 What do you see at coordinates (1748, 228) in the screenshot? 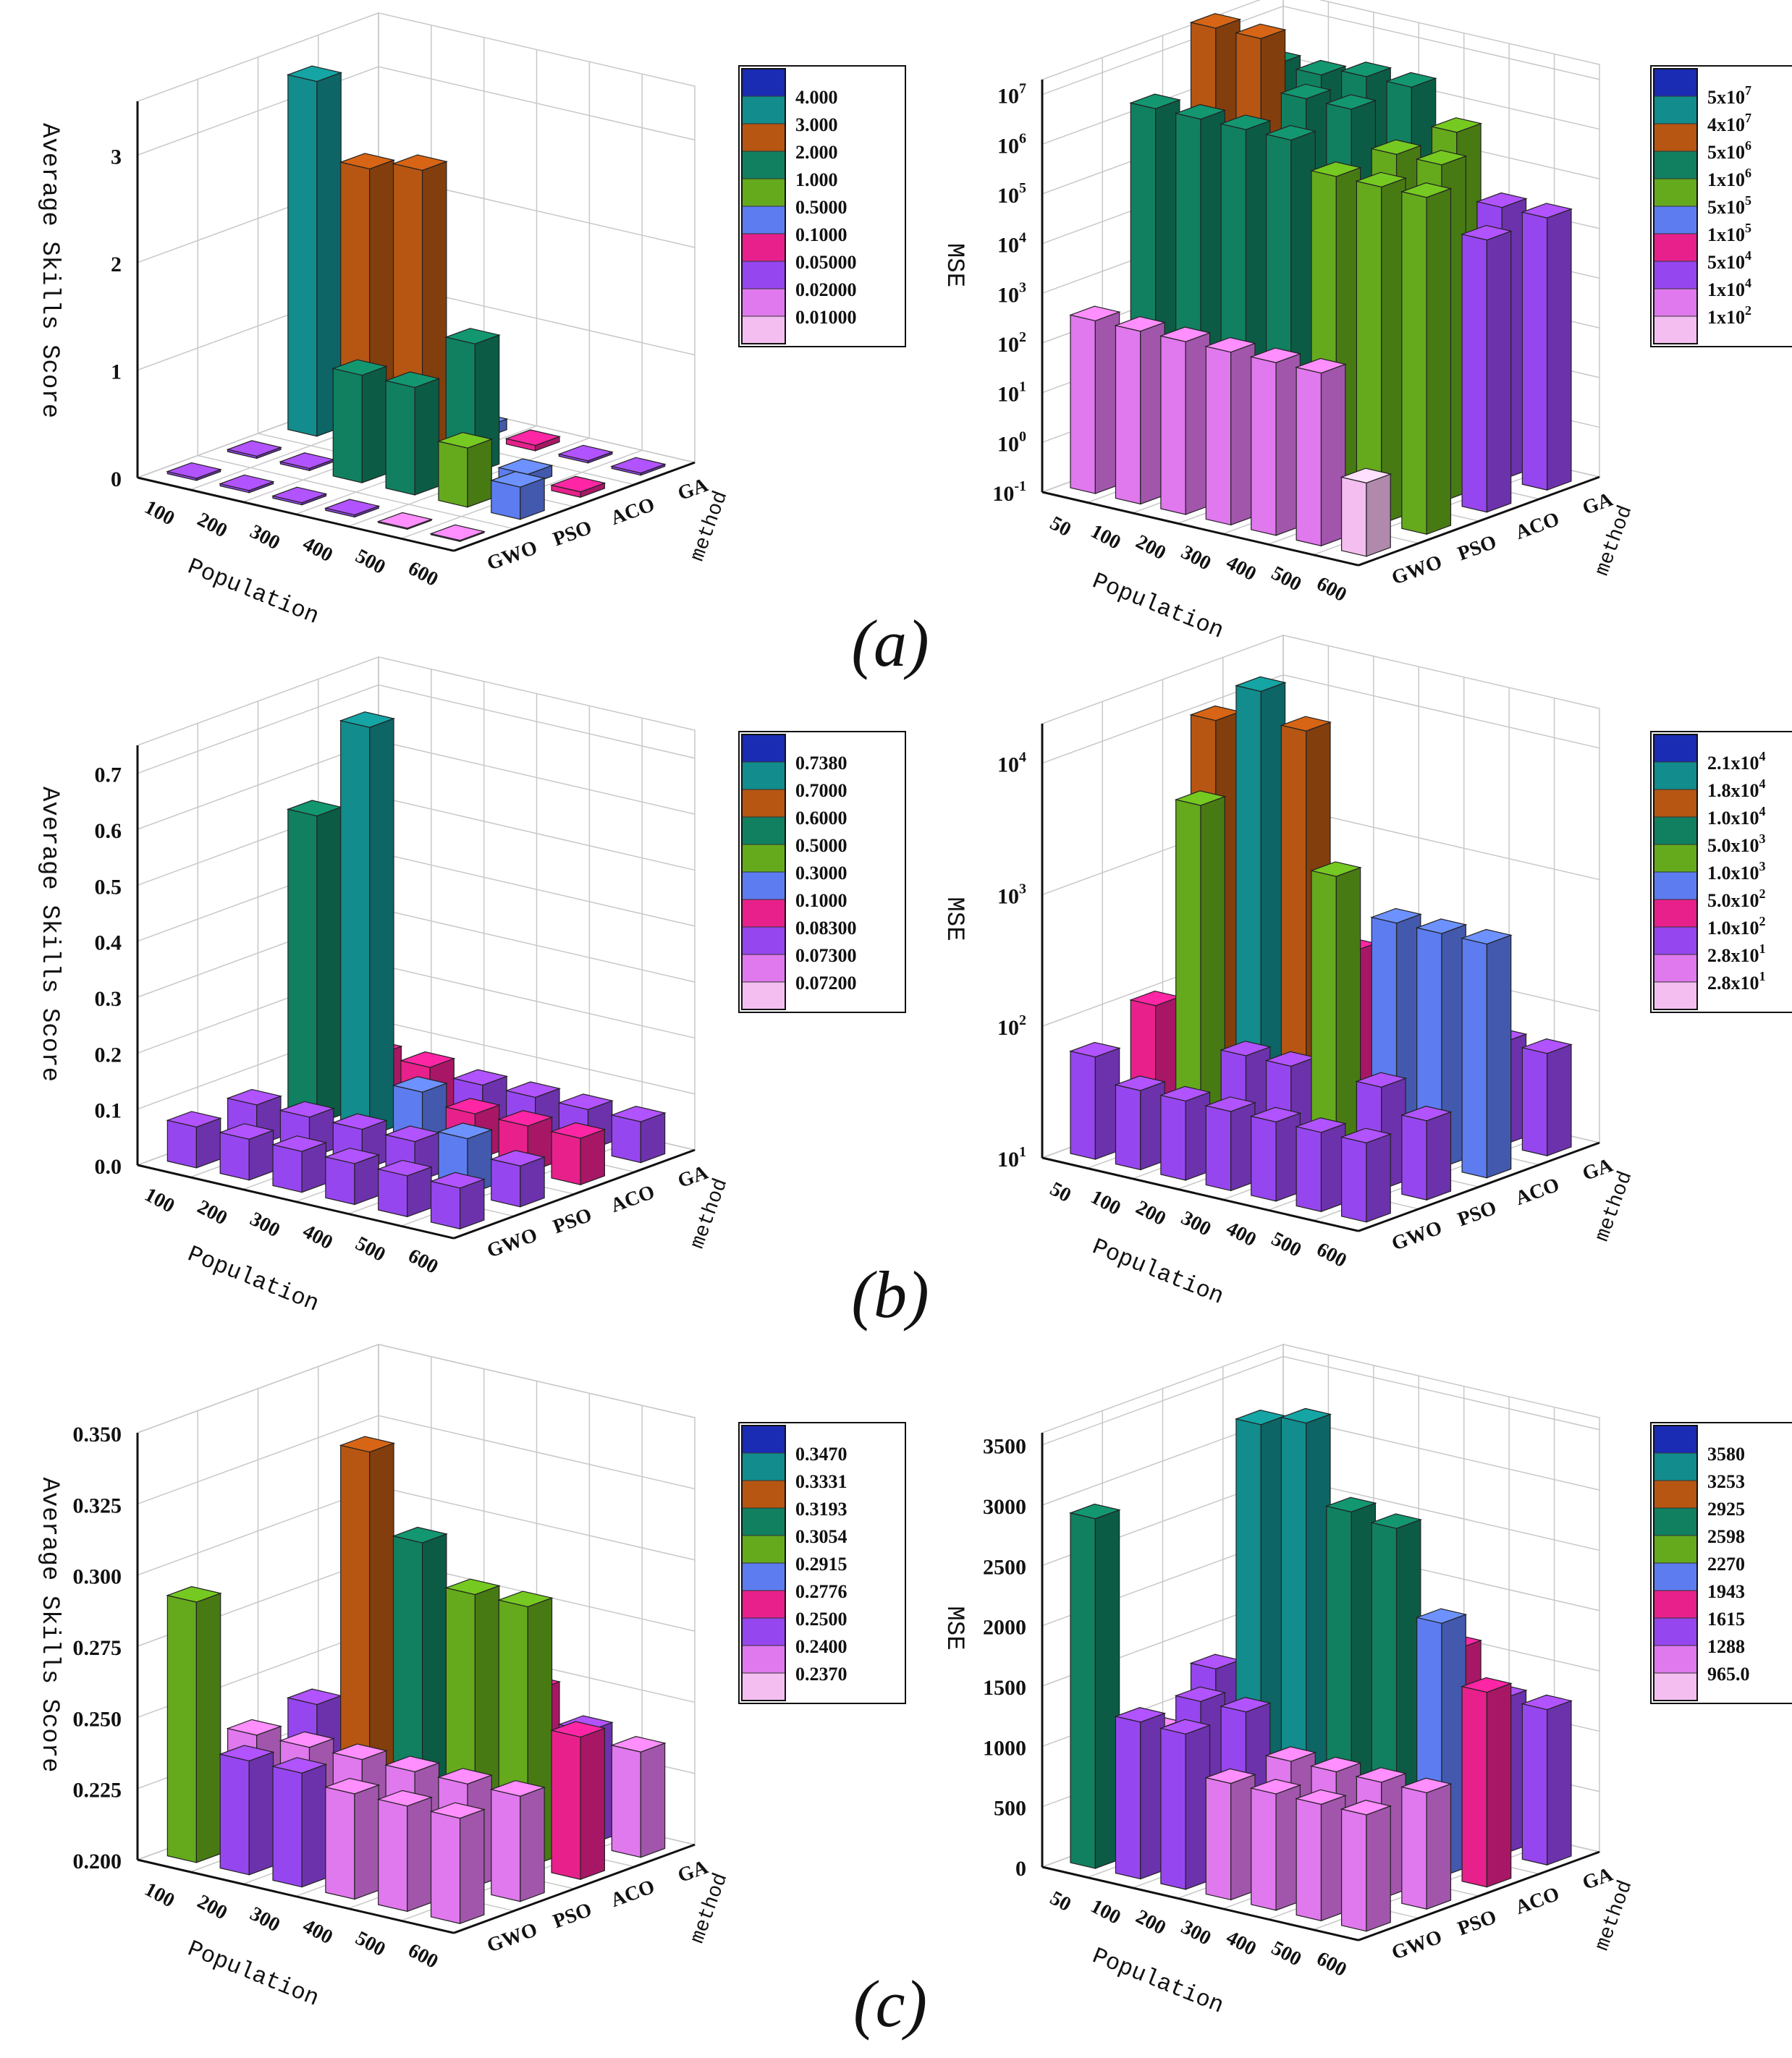
I see `legend-exponent: 5` at bounding box center [1748, 228].